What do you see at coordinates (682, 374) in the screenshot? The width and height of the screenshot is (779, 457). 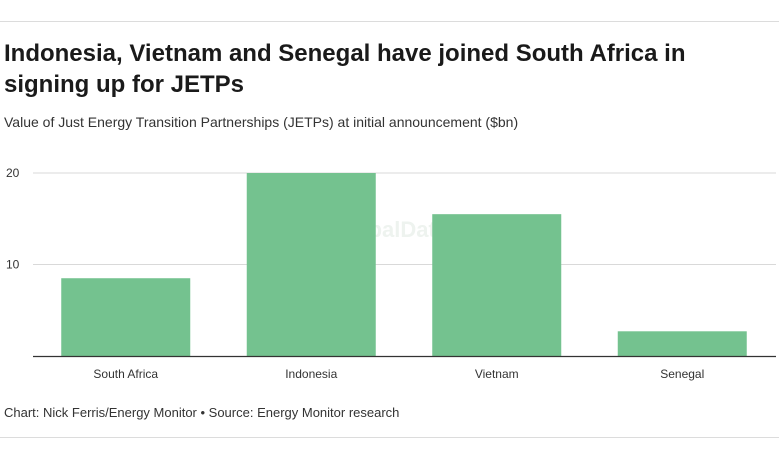 I see `x-tick-label: Senegal` at bounding box center [682, 374].